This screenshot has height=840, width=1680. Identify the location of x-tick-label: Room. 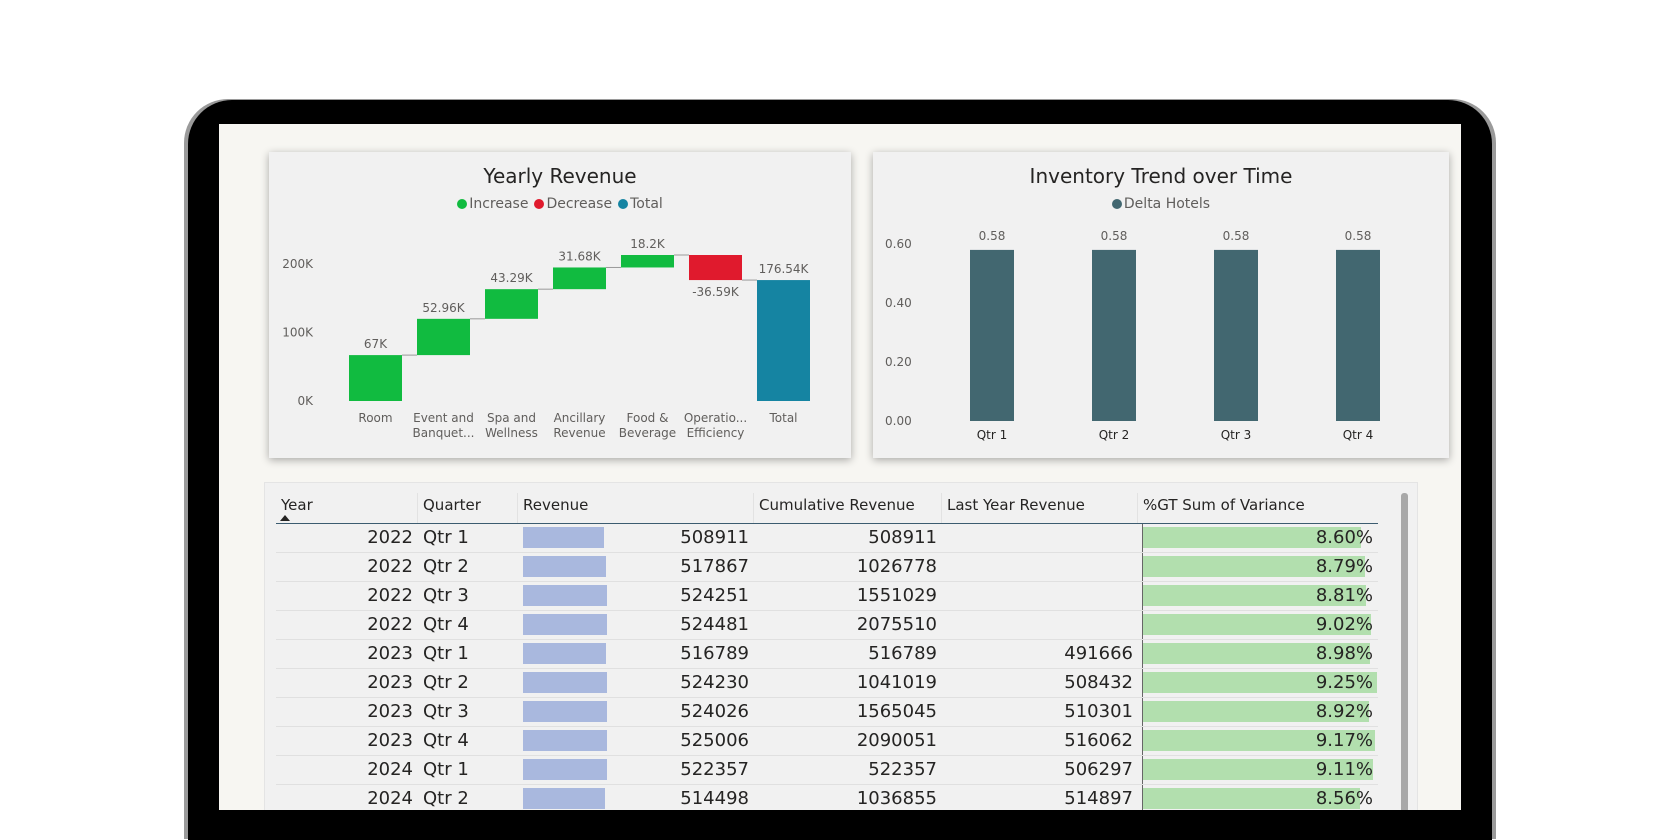
(375, 418).